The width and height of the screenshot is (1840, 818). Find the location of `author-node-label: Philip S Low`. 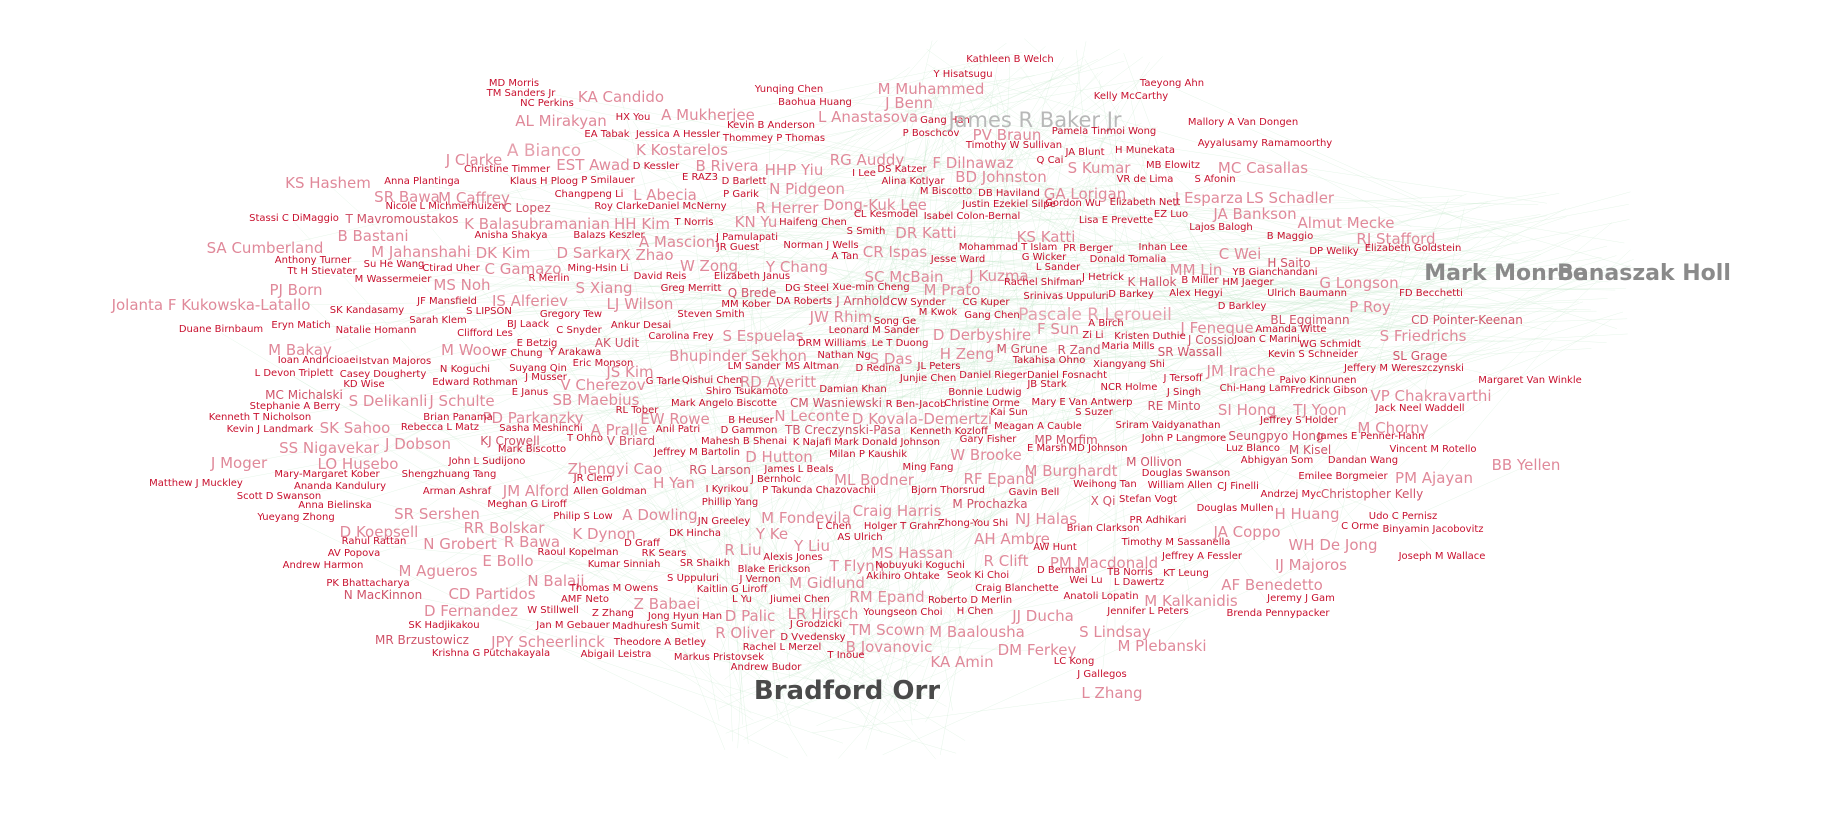

author-node-label: Philip S Low is located at coordinates (583, 516).